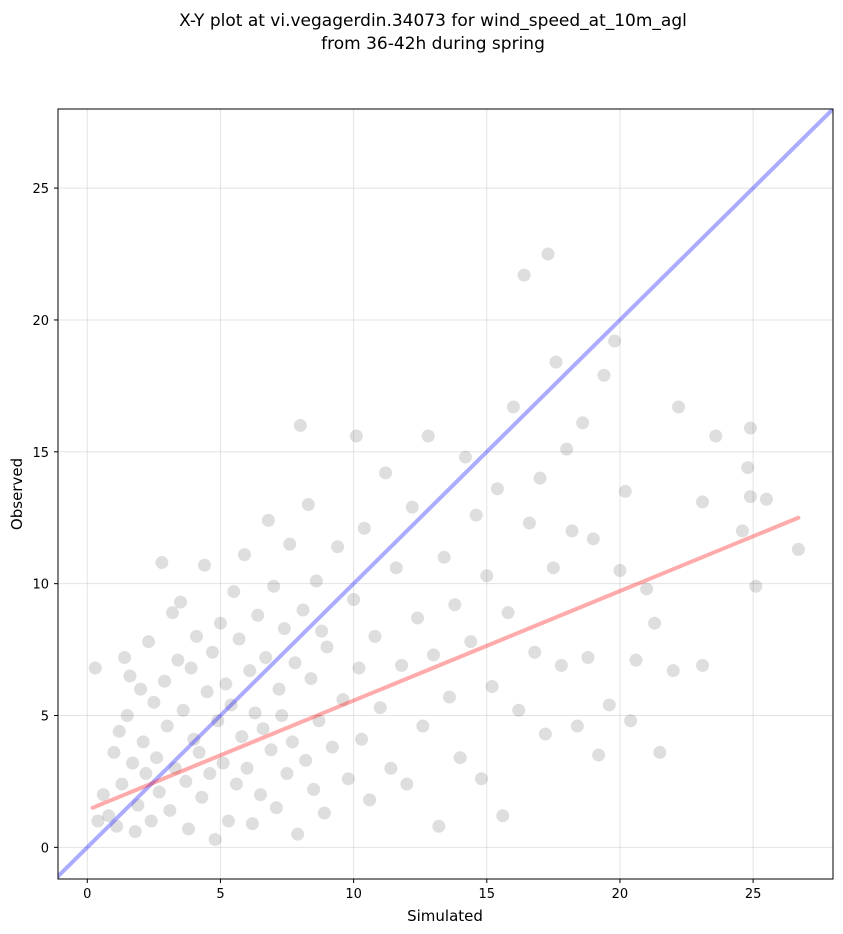 The image size is (843, 934). What do you see at coordinates (433, 44) in the screenshot?
I see `chart-title-line-2: from 36-42h during spring` at bounding box center [433, 44].